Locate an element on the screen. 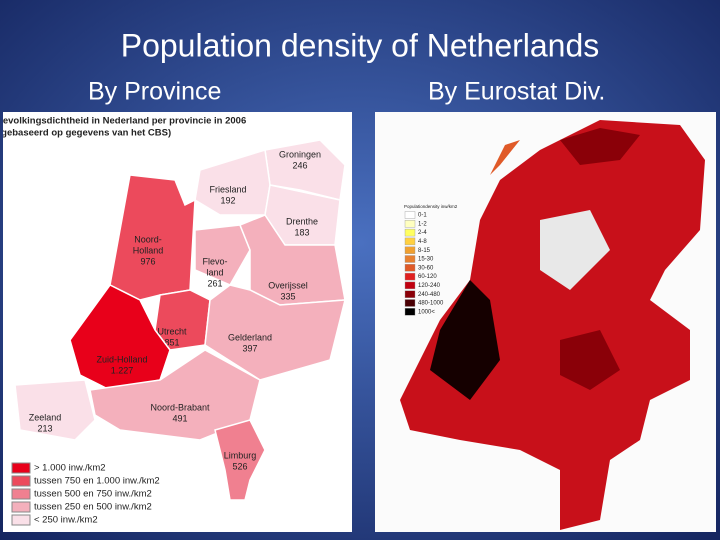 This screenshot has width=720, height=545. province-density: 261 is located at coordinates (214, 283).